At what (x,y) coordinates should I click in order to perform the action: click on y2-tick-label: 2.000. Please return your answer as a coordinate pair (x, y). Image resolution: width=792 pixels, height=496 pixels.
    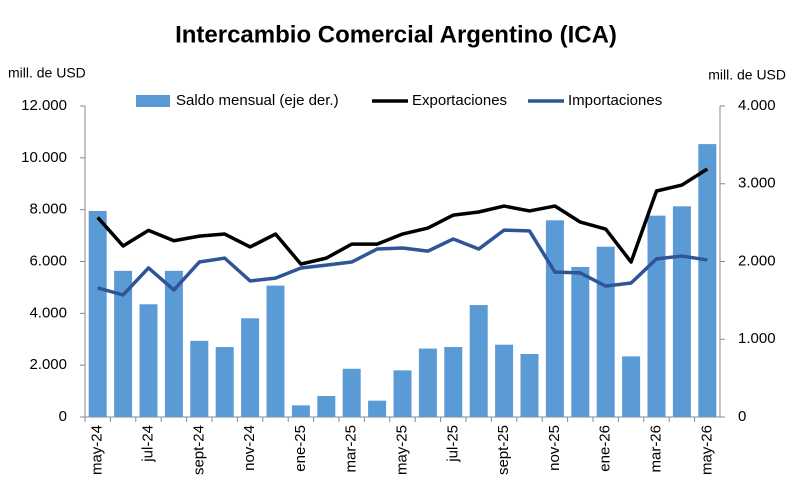
    Looking at the image, I should click on (757, 260).